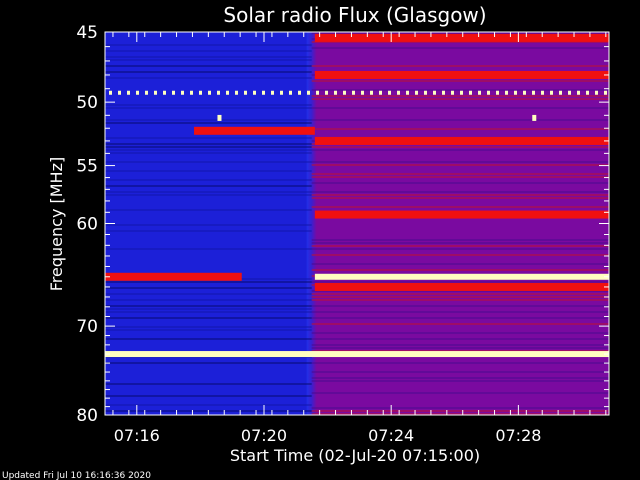  Describe the element at coordinates (391, 435) in the screenshot. I see `x-tick-label-2: 07:24` at that location.